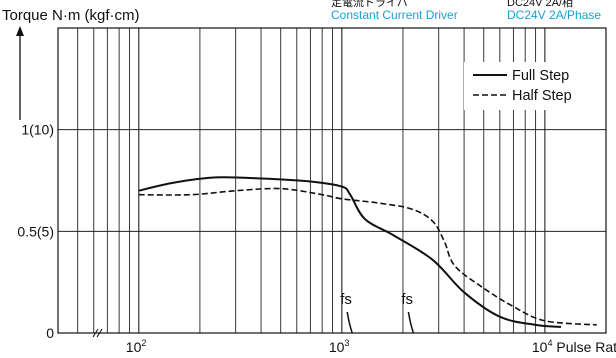 The height and width of the screenshot is (358, 616). What do you see at coordinates (371, 346) in the screenshot?
I see `x-tick-labels: 10² 10³ 10⁴ Pulse Rate (PPS)` at bounding box center [371, 346].